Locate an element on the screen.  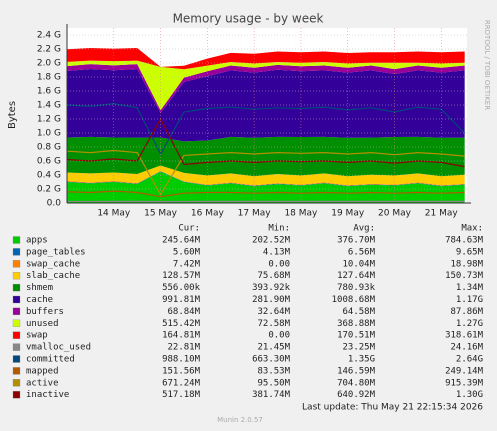
y-tick-label: 1.2 G is located at coordinates (49, 120).